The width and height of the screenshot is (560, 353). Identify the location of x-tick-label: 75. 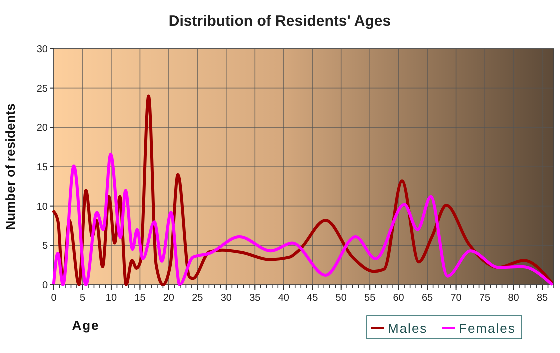
(485, 298).